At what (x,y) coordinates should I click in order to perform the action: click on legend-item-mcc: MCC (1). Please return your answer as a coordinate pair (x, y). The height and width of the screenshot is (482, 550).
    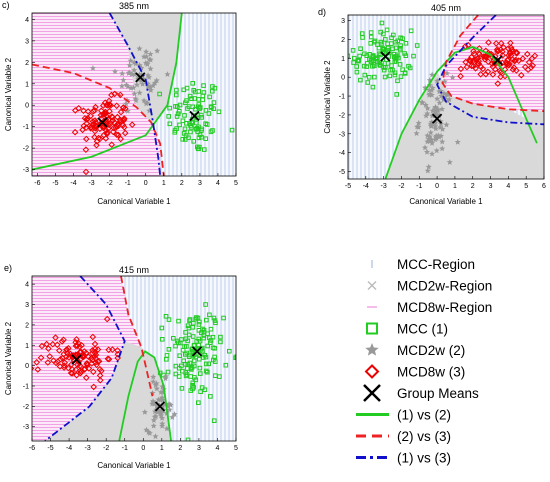
    Looking at the image, I should click on (407, 329).